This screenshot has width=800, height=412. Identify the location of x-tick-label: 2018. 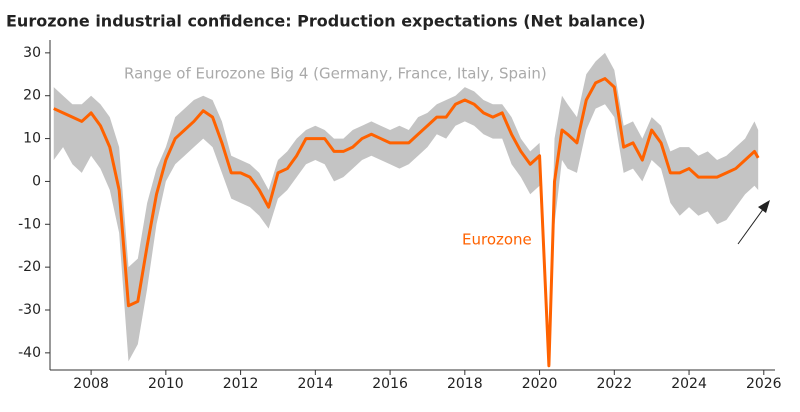
(465, 384).